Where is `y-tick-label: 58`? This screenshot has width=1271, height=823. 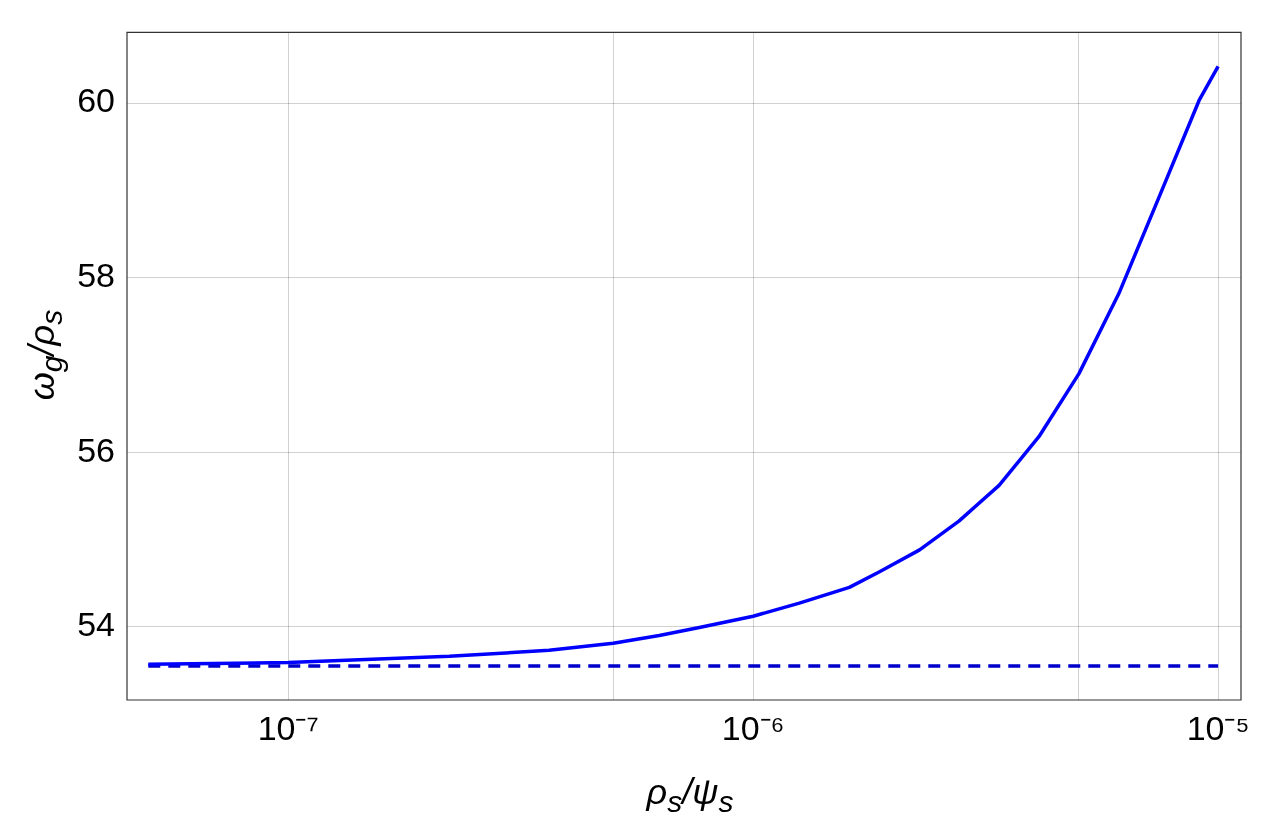
y-tick-label: 58 is located at coordinates (96, 275).